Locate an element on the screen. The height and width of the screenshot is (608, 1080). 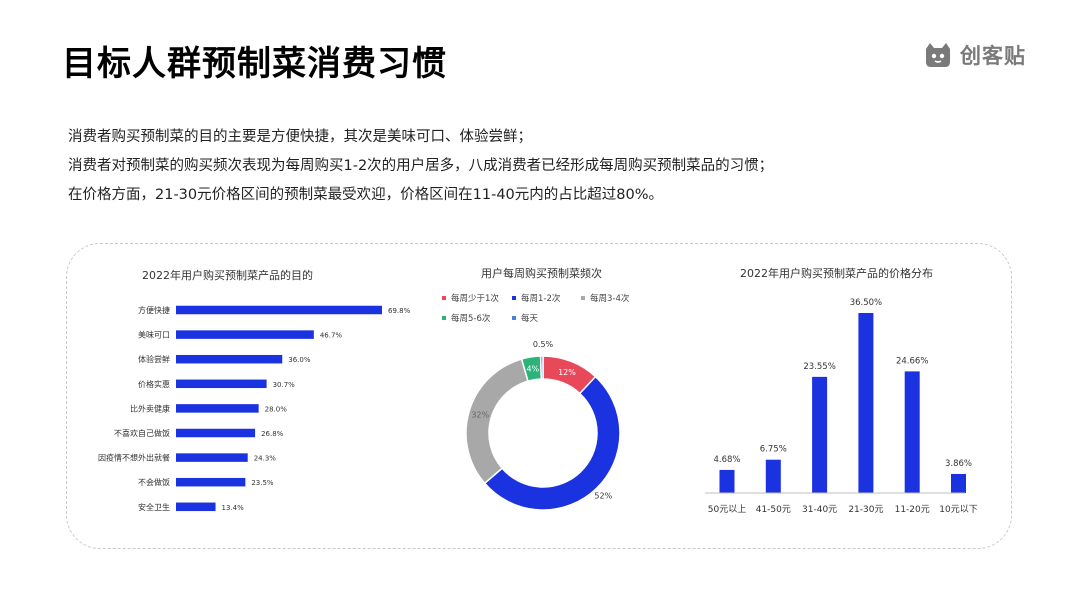
category-label: 21-30元 is located at coordinates (865, 510).